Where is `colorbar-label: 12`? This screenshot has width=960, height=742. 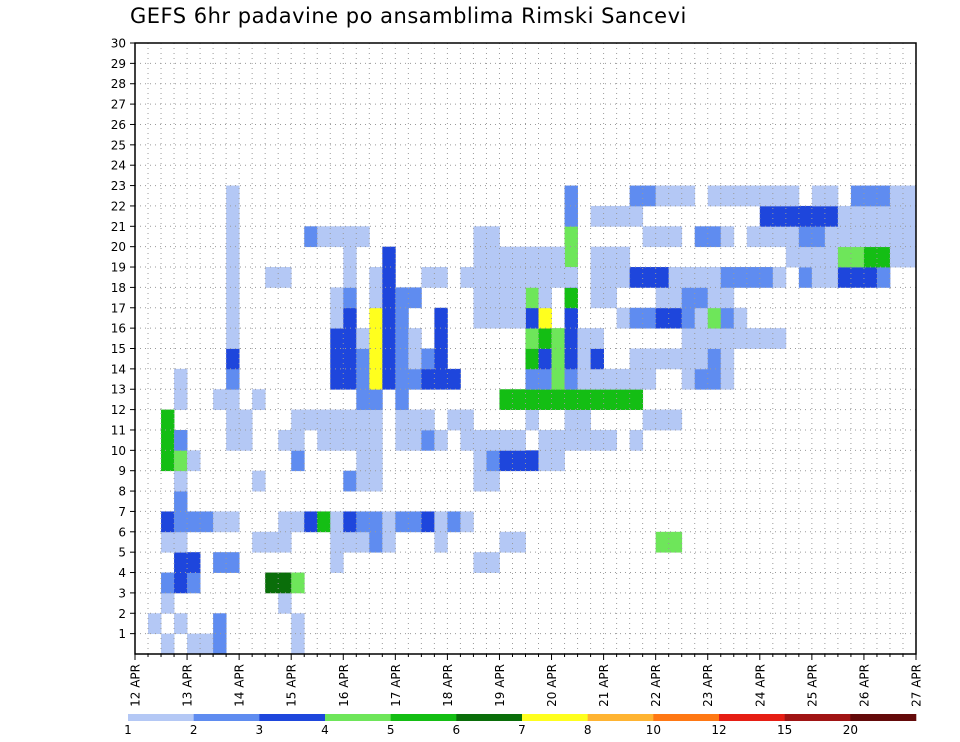 colorbar-label: 12 is located at coordinates (718, 730).